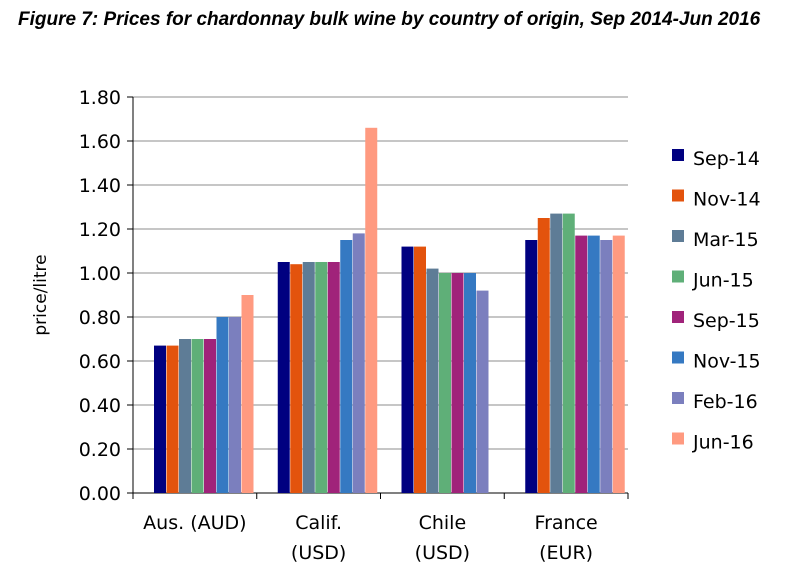 The image size is (807, 575). I want to click on legend-label: Jun-16, so click(723, 443).